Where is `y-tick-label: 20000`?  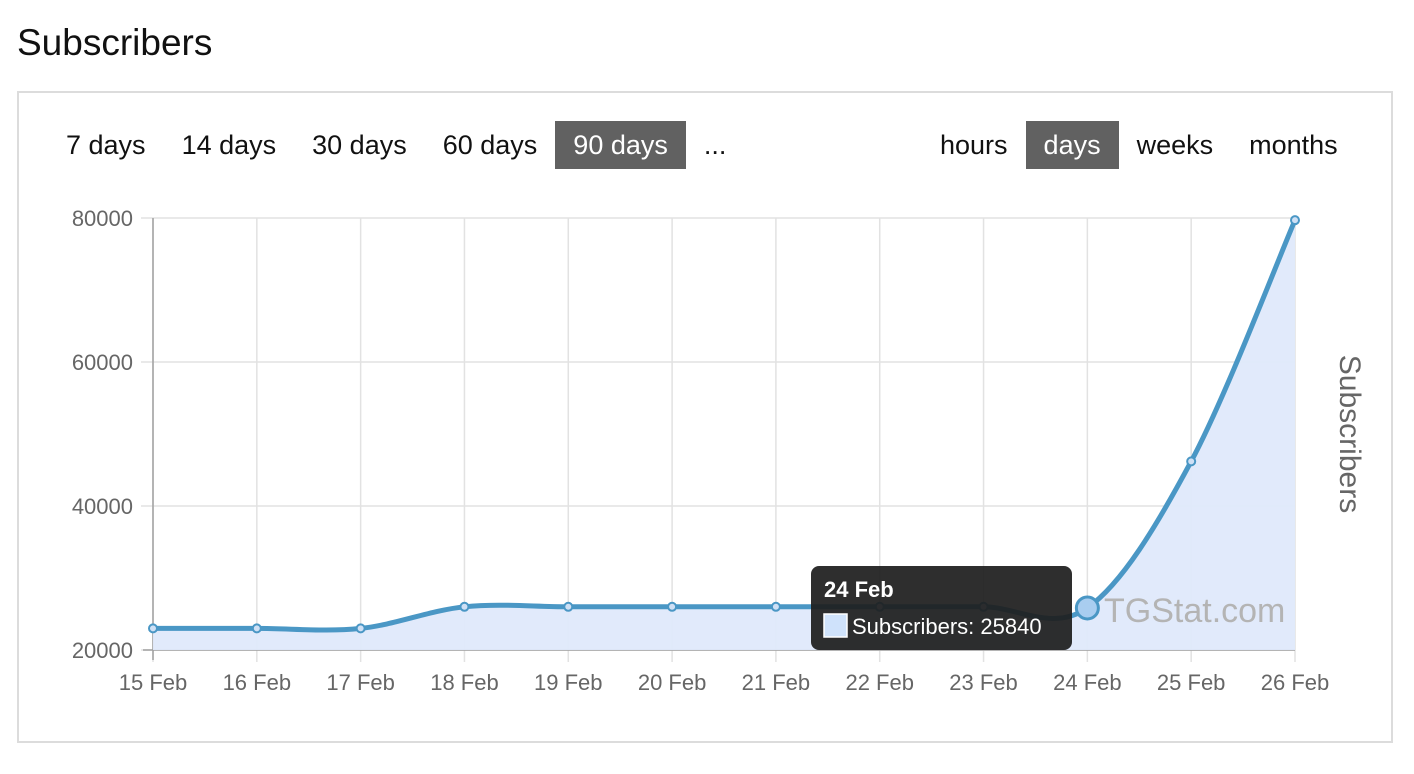 y-tick-label: 20000 is located at coordinates (102, 650).